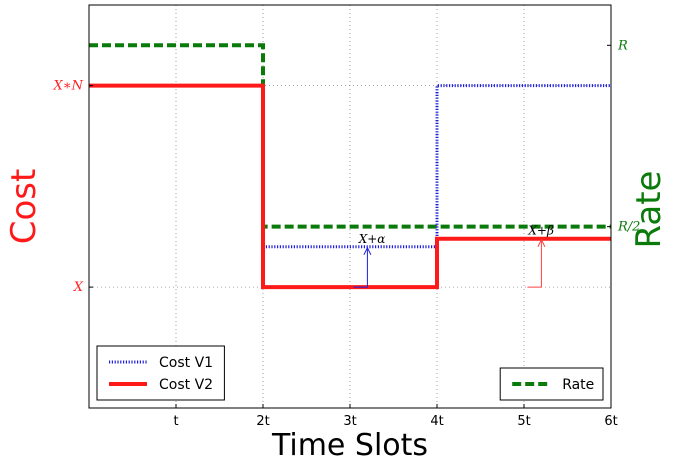  Describe the element at coordinates (628, 227) in the screenshot. I see `right-tick-label-r-2: R/2` at that location.